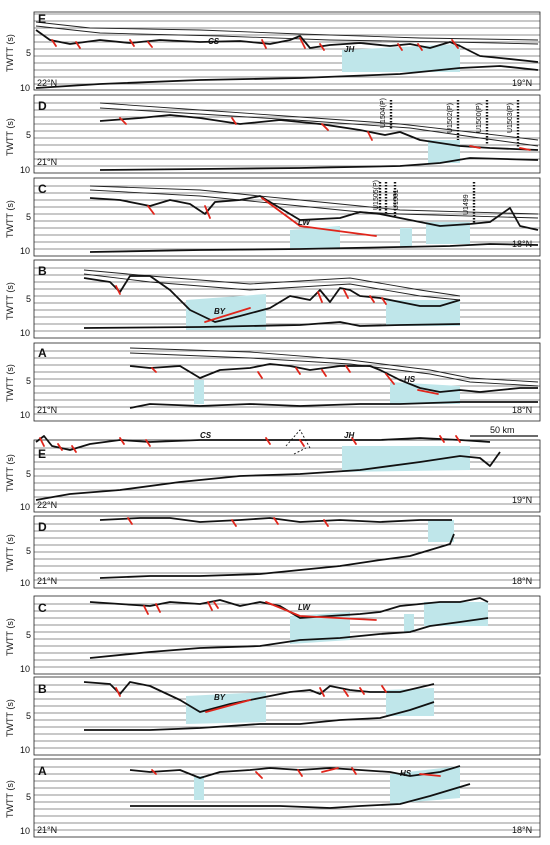 Image resolution: width=550 pixels, height=845 pixels. I want to click on drill-sites, so click(454, 124).